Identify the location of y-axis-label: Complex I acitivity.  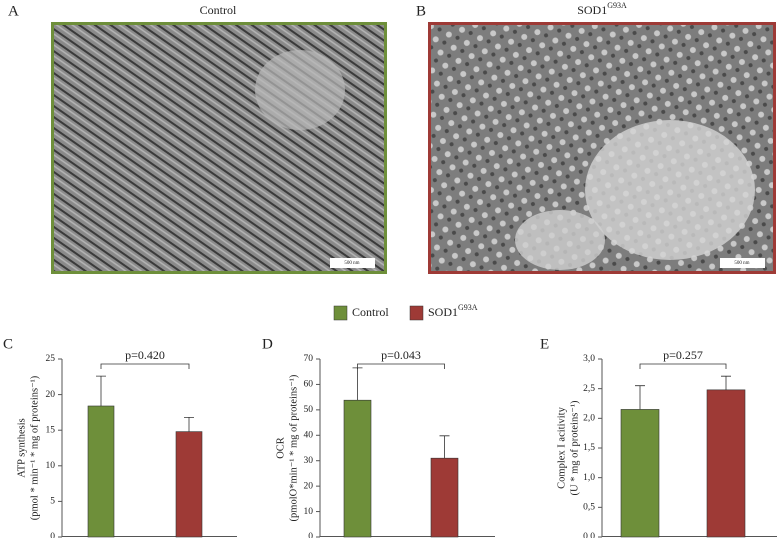
(561, 447).